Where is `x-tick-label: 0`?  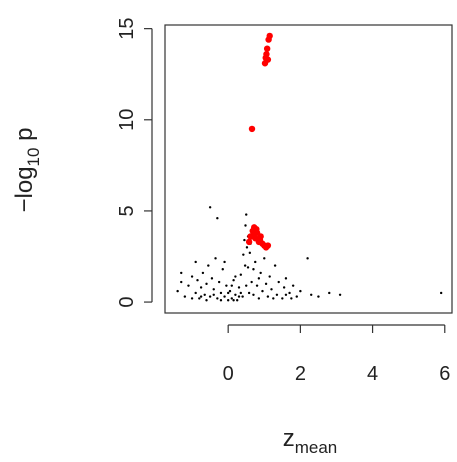
x-tick-label: 0 is located at coordinates (228, 374).